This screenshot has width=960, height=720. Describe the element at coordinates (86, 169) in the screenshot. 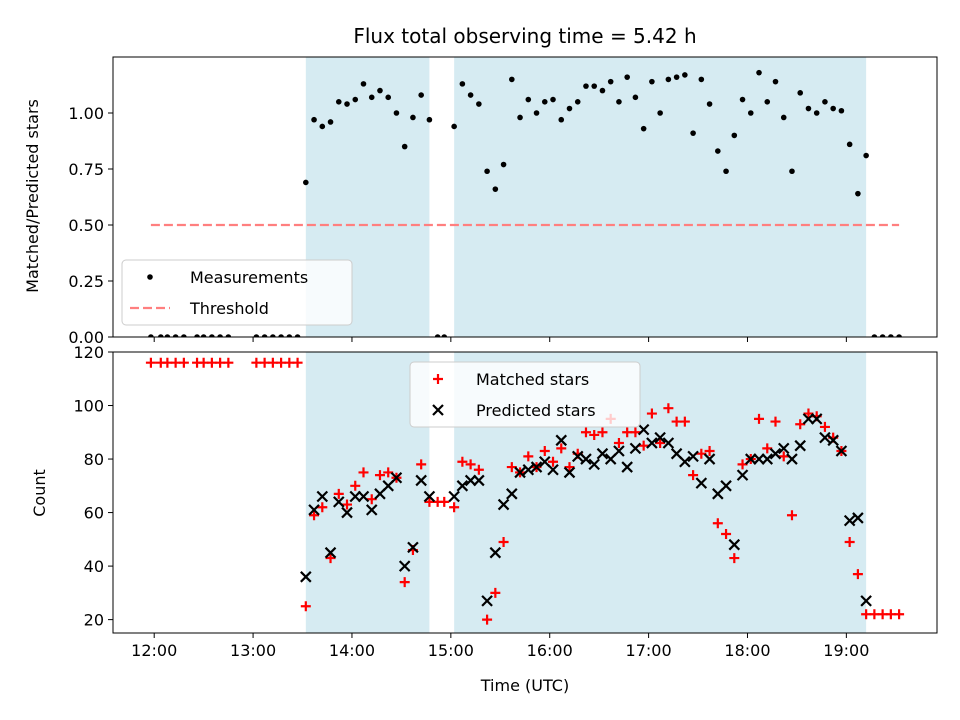

I see `top-y-tick-label-3: 0.75` at that location.